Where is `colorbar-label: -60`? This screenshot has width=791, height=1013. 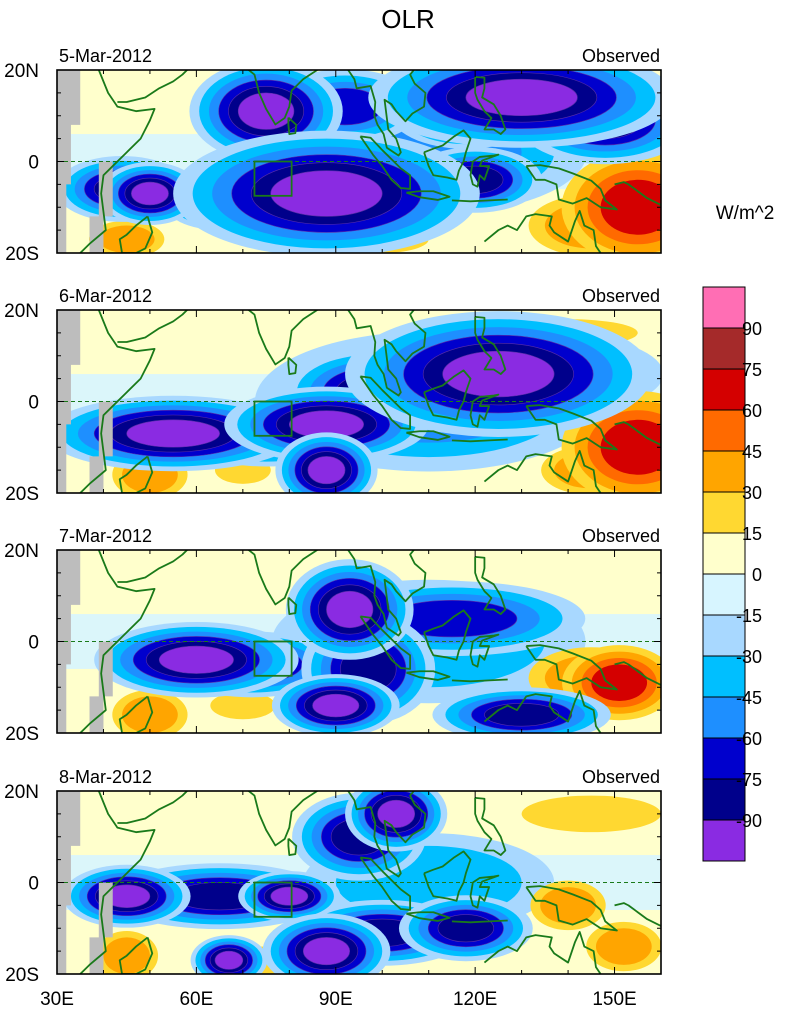 colorbar-label: -60 is located at coordinates (749, 739).